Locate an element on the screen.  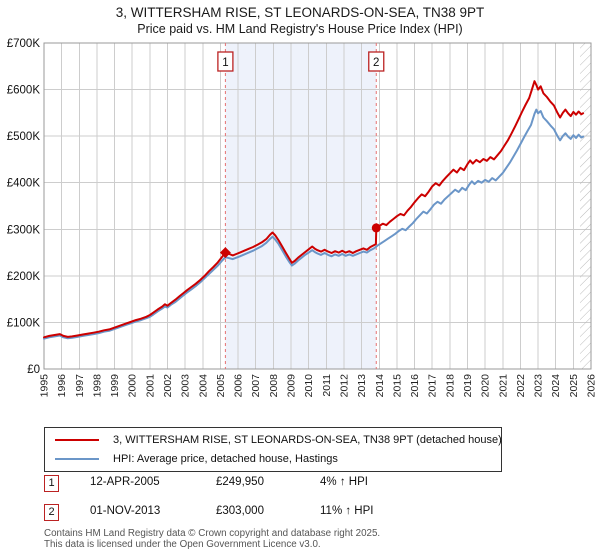
sale-number-badge: 1 is located at coordinates (51, 483).